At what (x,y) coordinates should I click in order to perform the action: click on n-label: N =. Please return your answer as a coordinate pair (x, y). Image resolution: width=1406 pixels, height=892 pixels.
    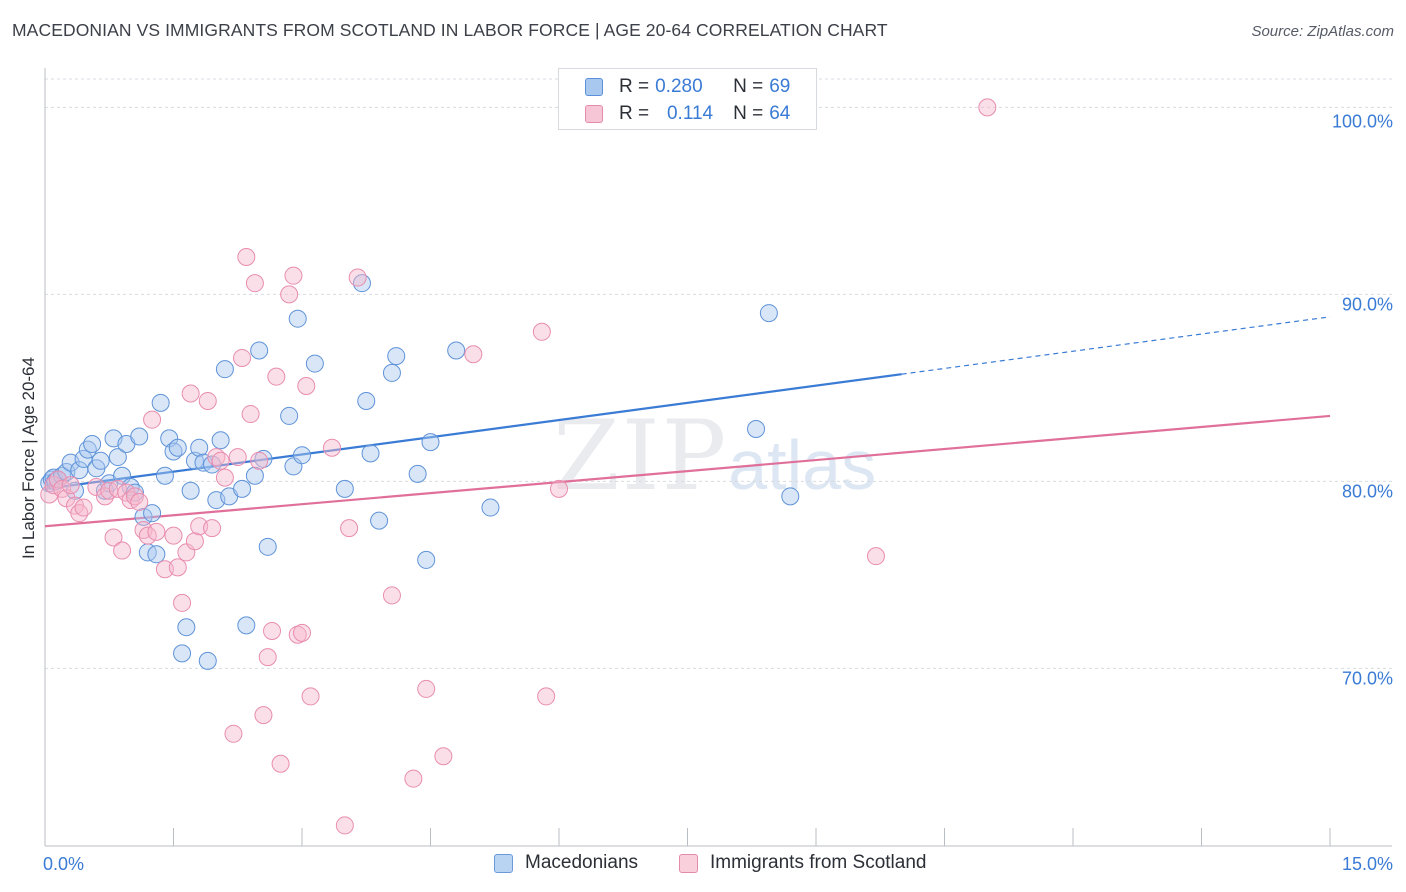
    Looking at the image, I should click on (748, 86).